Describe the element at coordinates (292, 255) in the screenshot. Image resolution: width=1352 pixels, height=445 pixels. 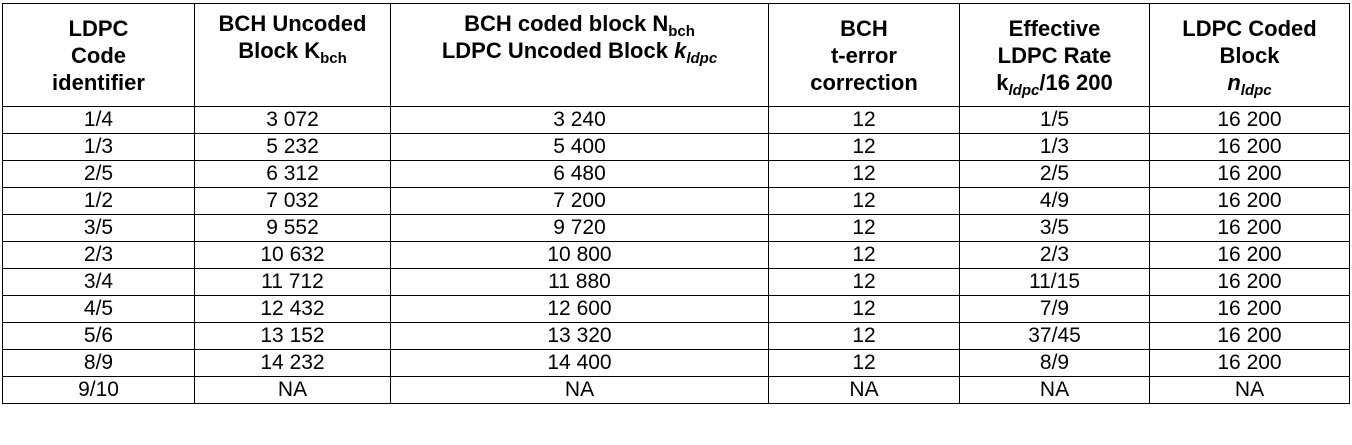
I see `cell-bch-uncoded: 10 632` at that location.